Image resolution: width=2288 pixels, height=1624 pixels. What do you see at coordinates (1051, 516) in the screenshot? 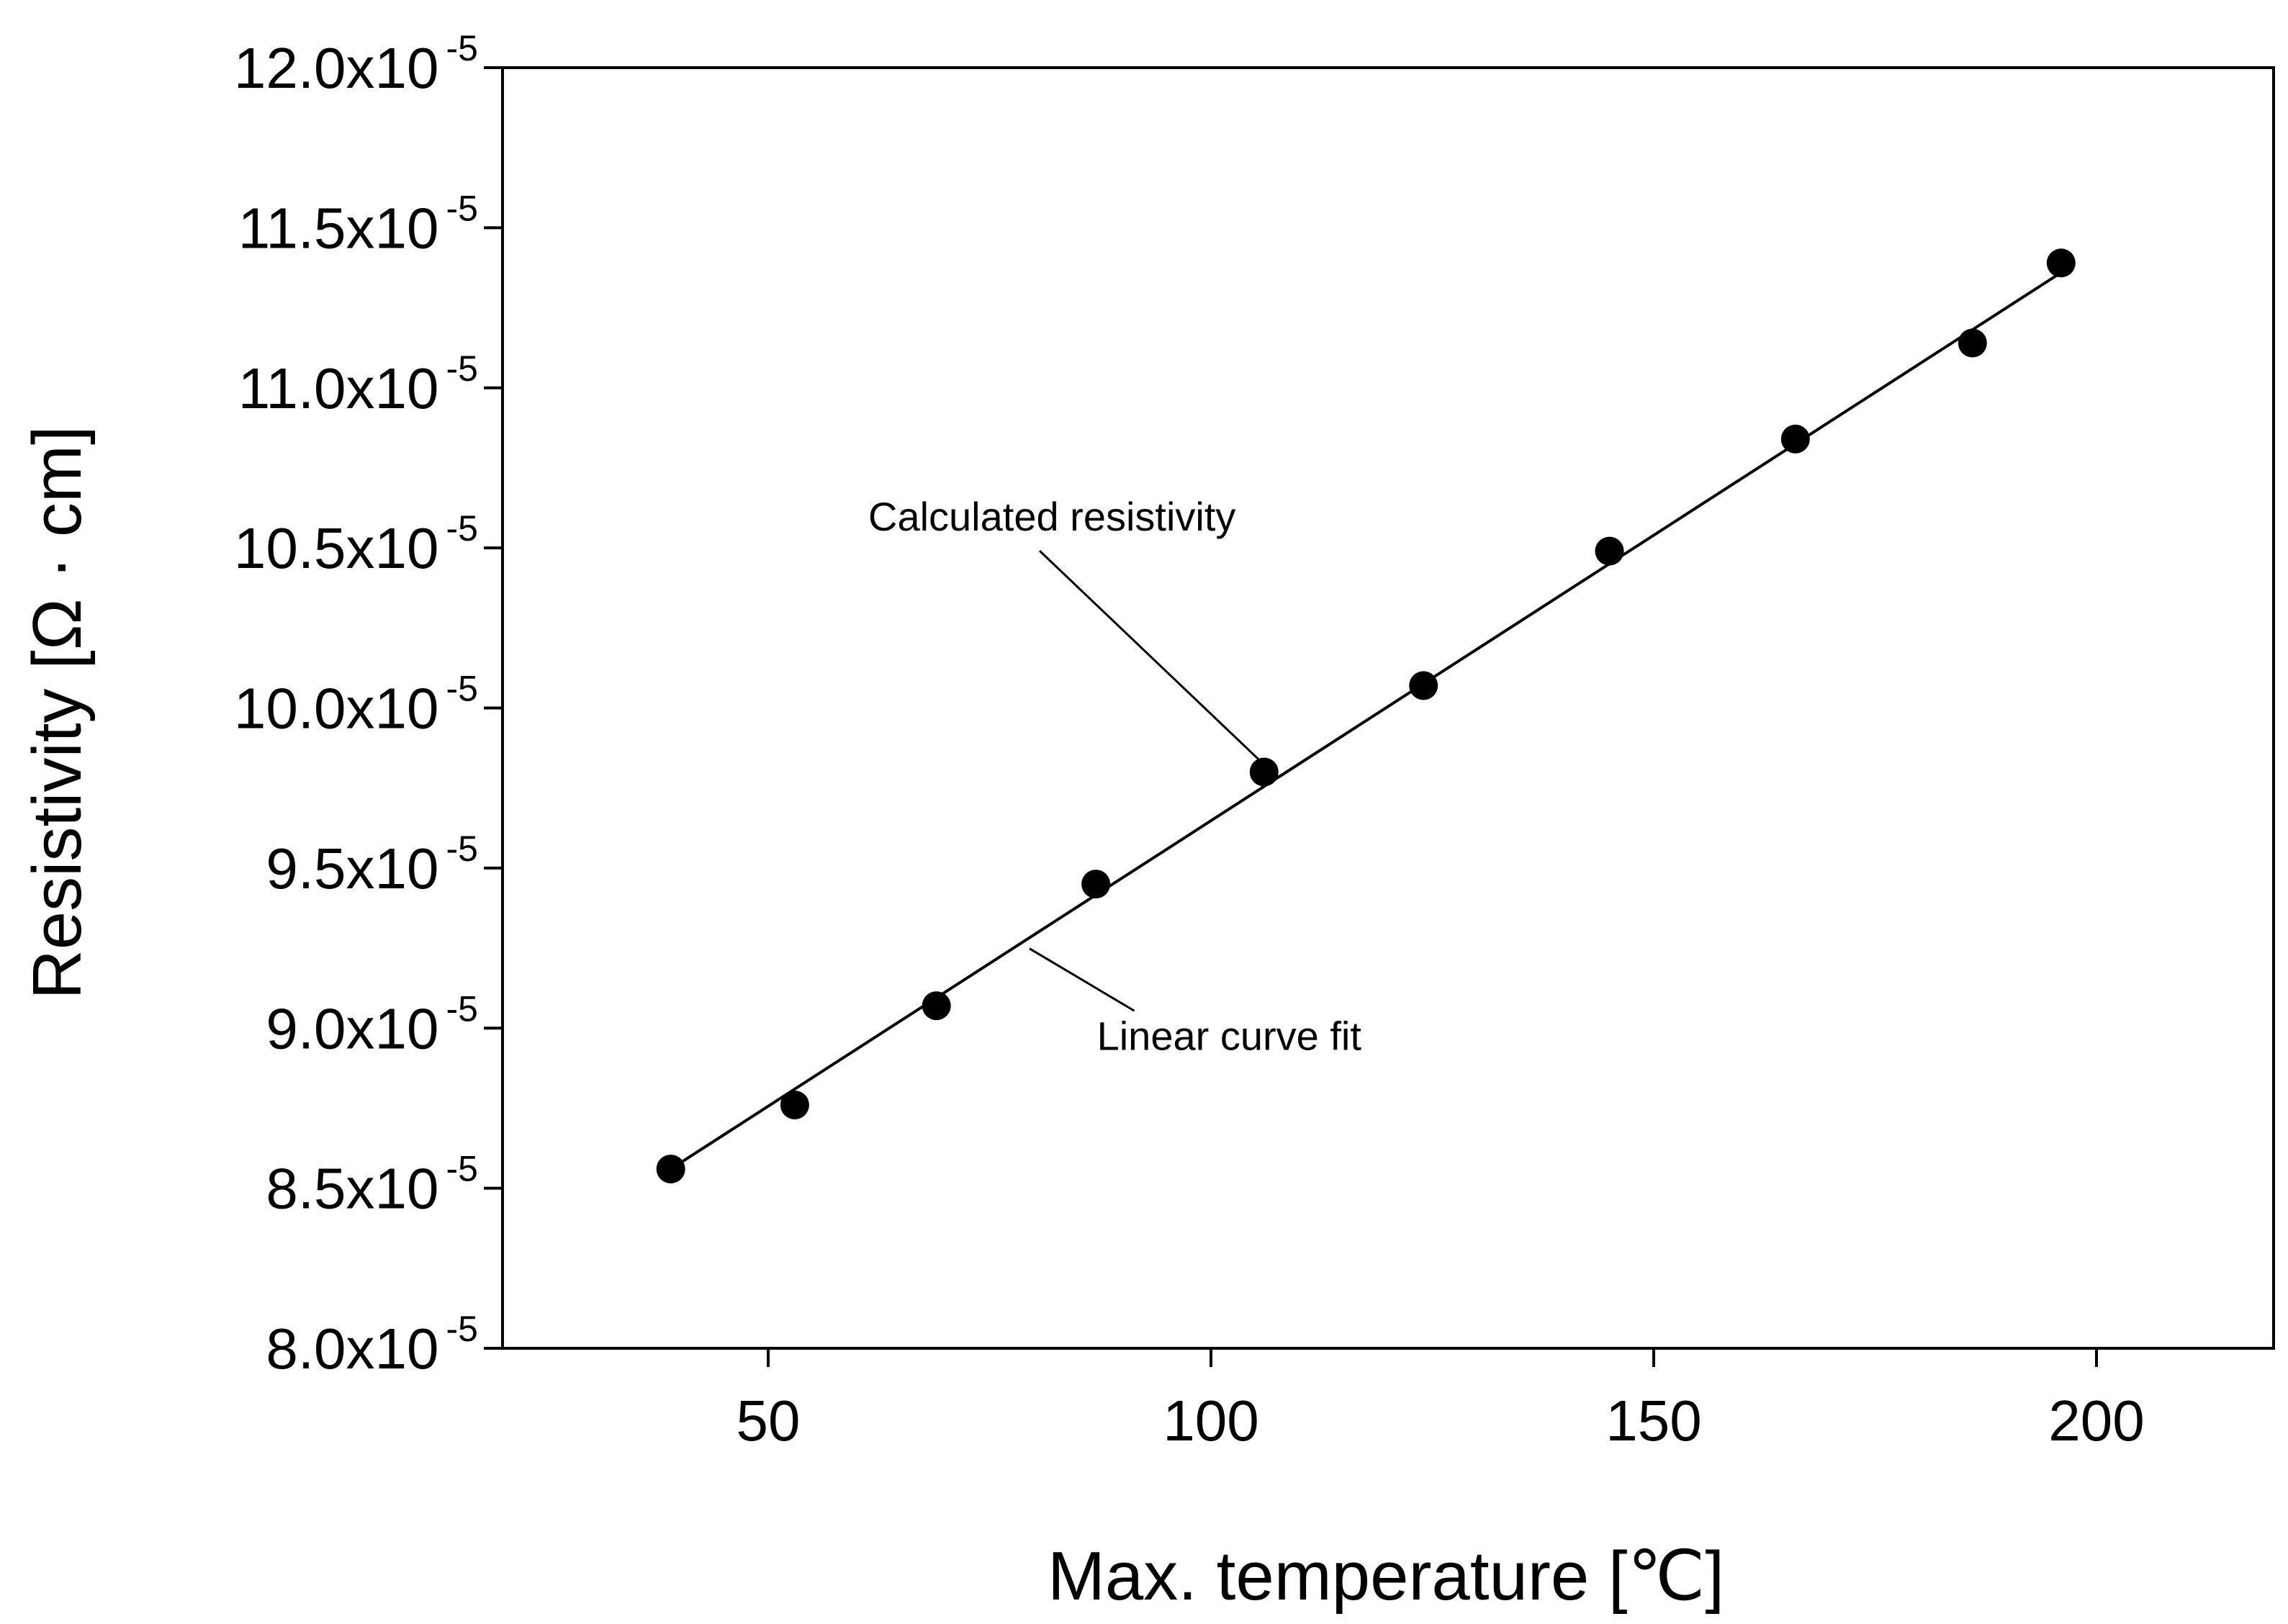
I see `annotation-label: Calculated resistivity` at bounding box center [1051, 516].